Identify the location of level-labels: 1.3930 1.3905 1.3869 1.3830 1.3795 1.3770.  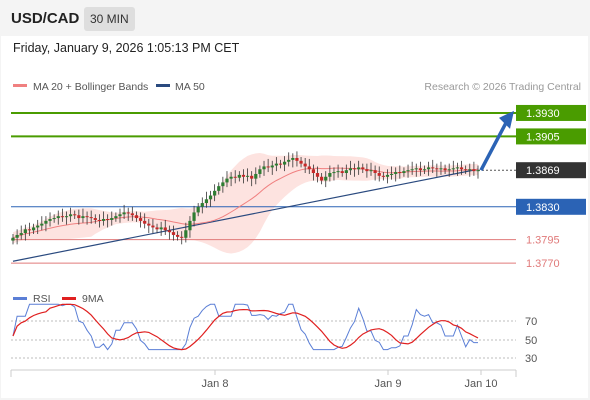
(551, 187).